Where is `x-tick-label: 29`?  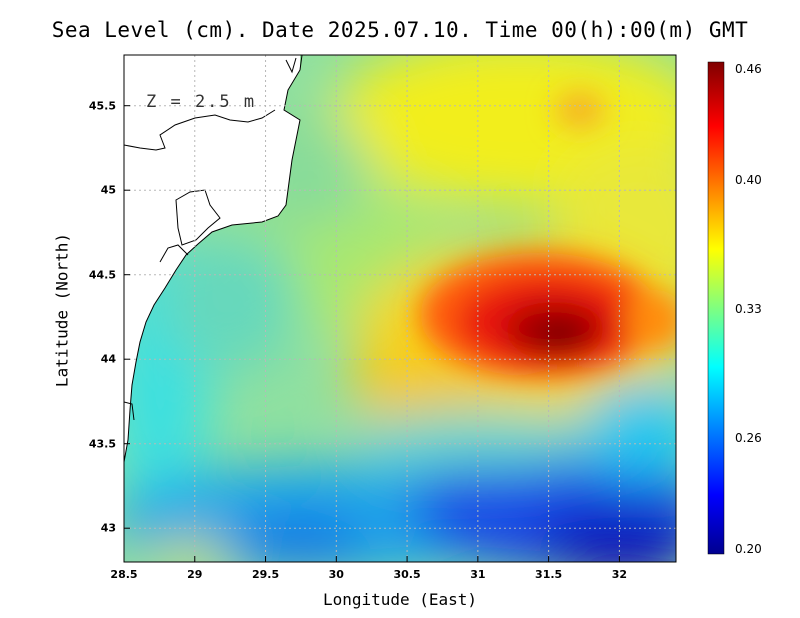
x-tick-label: 29 is located at coordinates (195, 574).